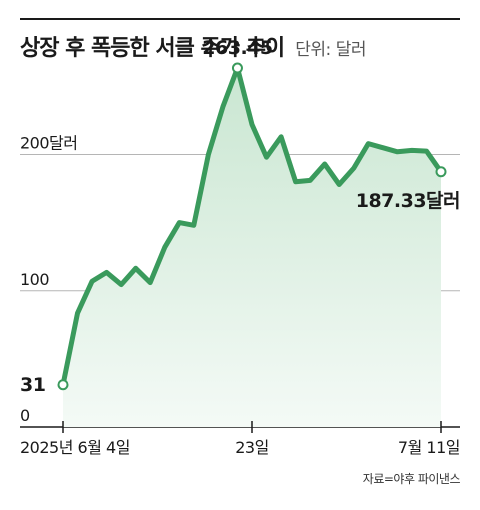 This screenshot has height=510, width=480. What do you see at coordinates (25, 415) in the screenshot?
I see `y-tick-label-0: 0` at bounding box center [25, 415].